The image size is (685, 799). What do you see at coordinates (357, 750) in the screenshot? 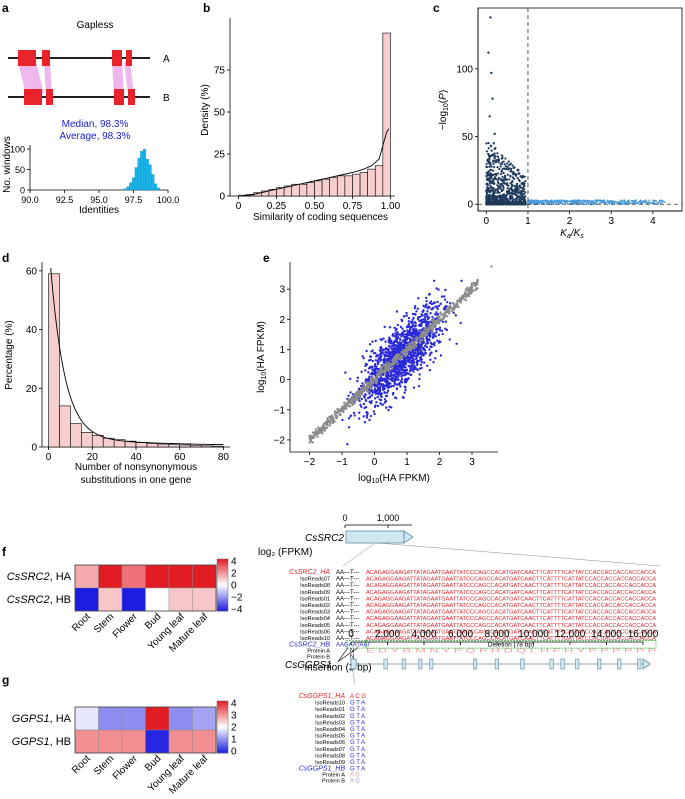
I see `read-bases: G T A` at bounding box center [357, 750].